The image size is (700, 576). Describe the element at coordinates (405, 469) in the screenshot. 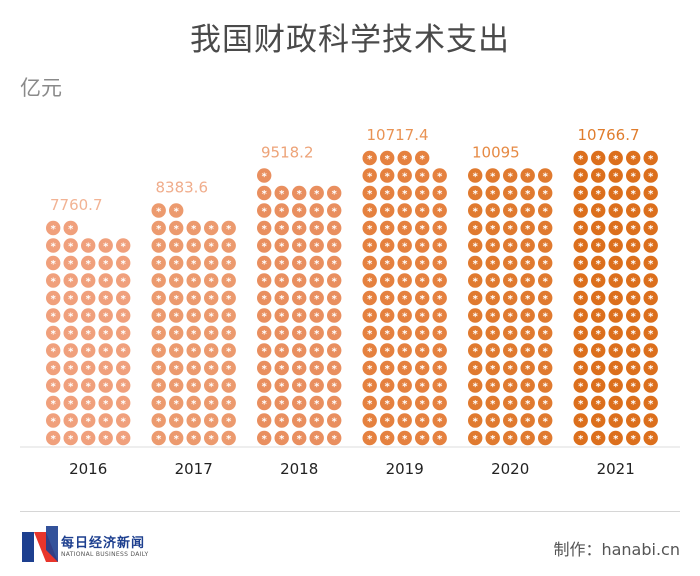

I see `x-tick-label-2019: 2019` at that location.